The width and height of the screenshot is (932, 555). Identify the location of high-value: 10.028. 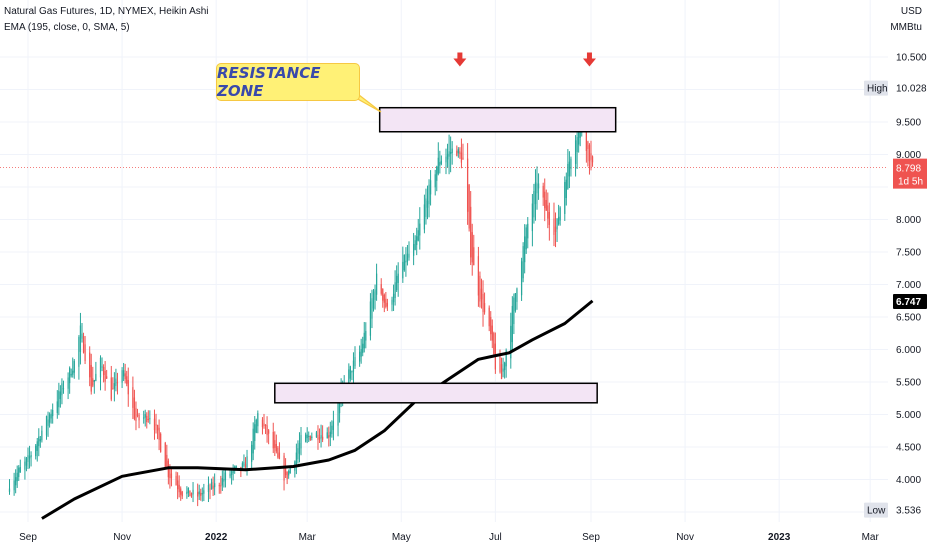
(911, 89).